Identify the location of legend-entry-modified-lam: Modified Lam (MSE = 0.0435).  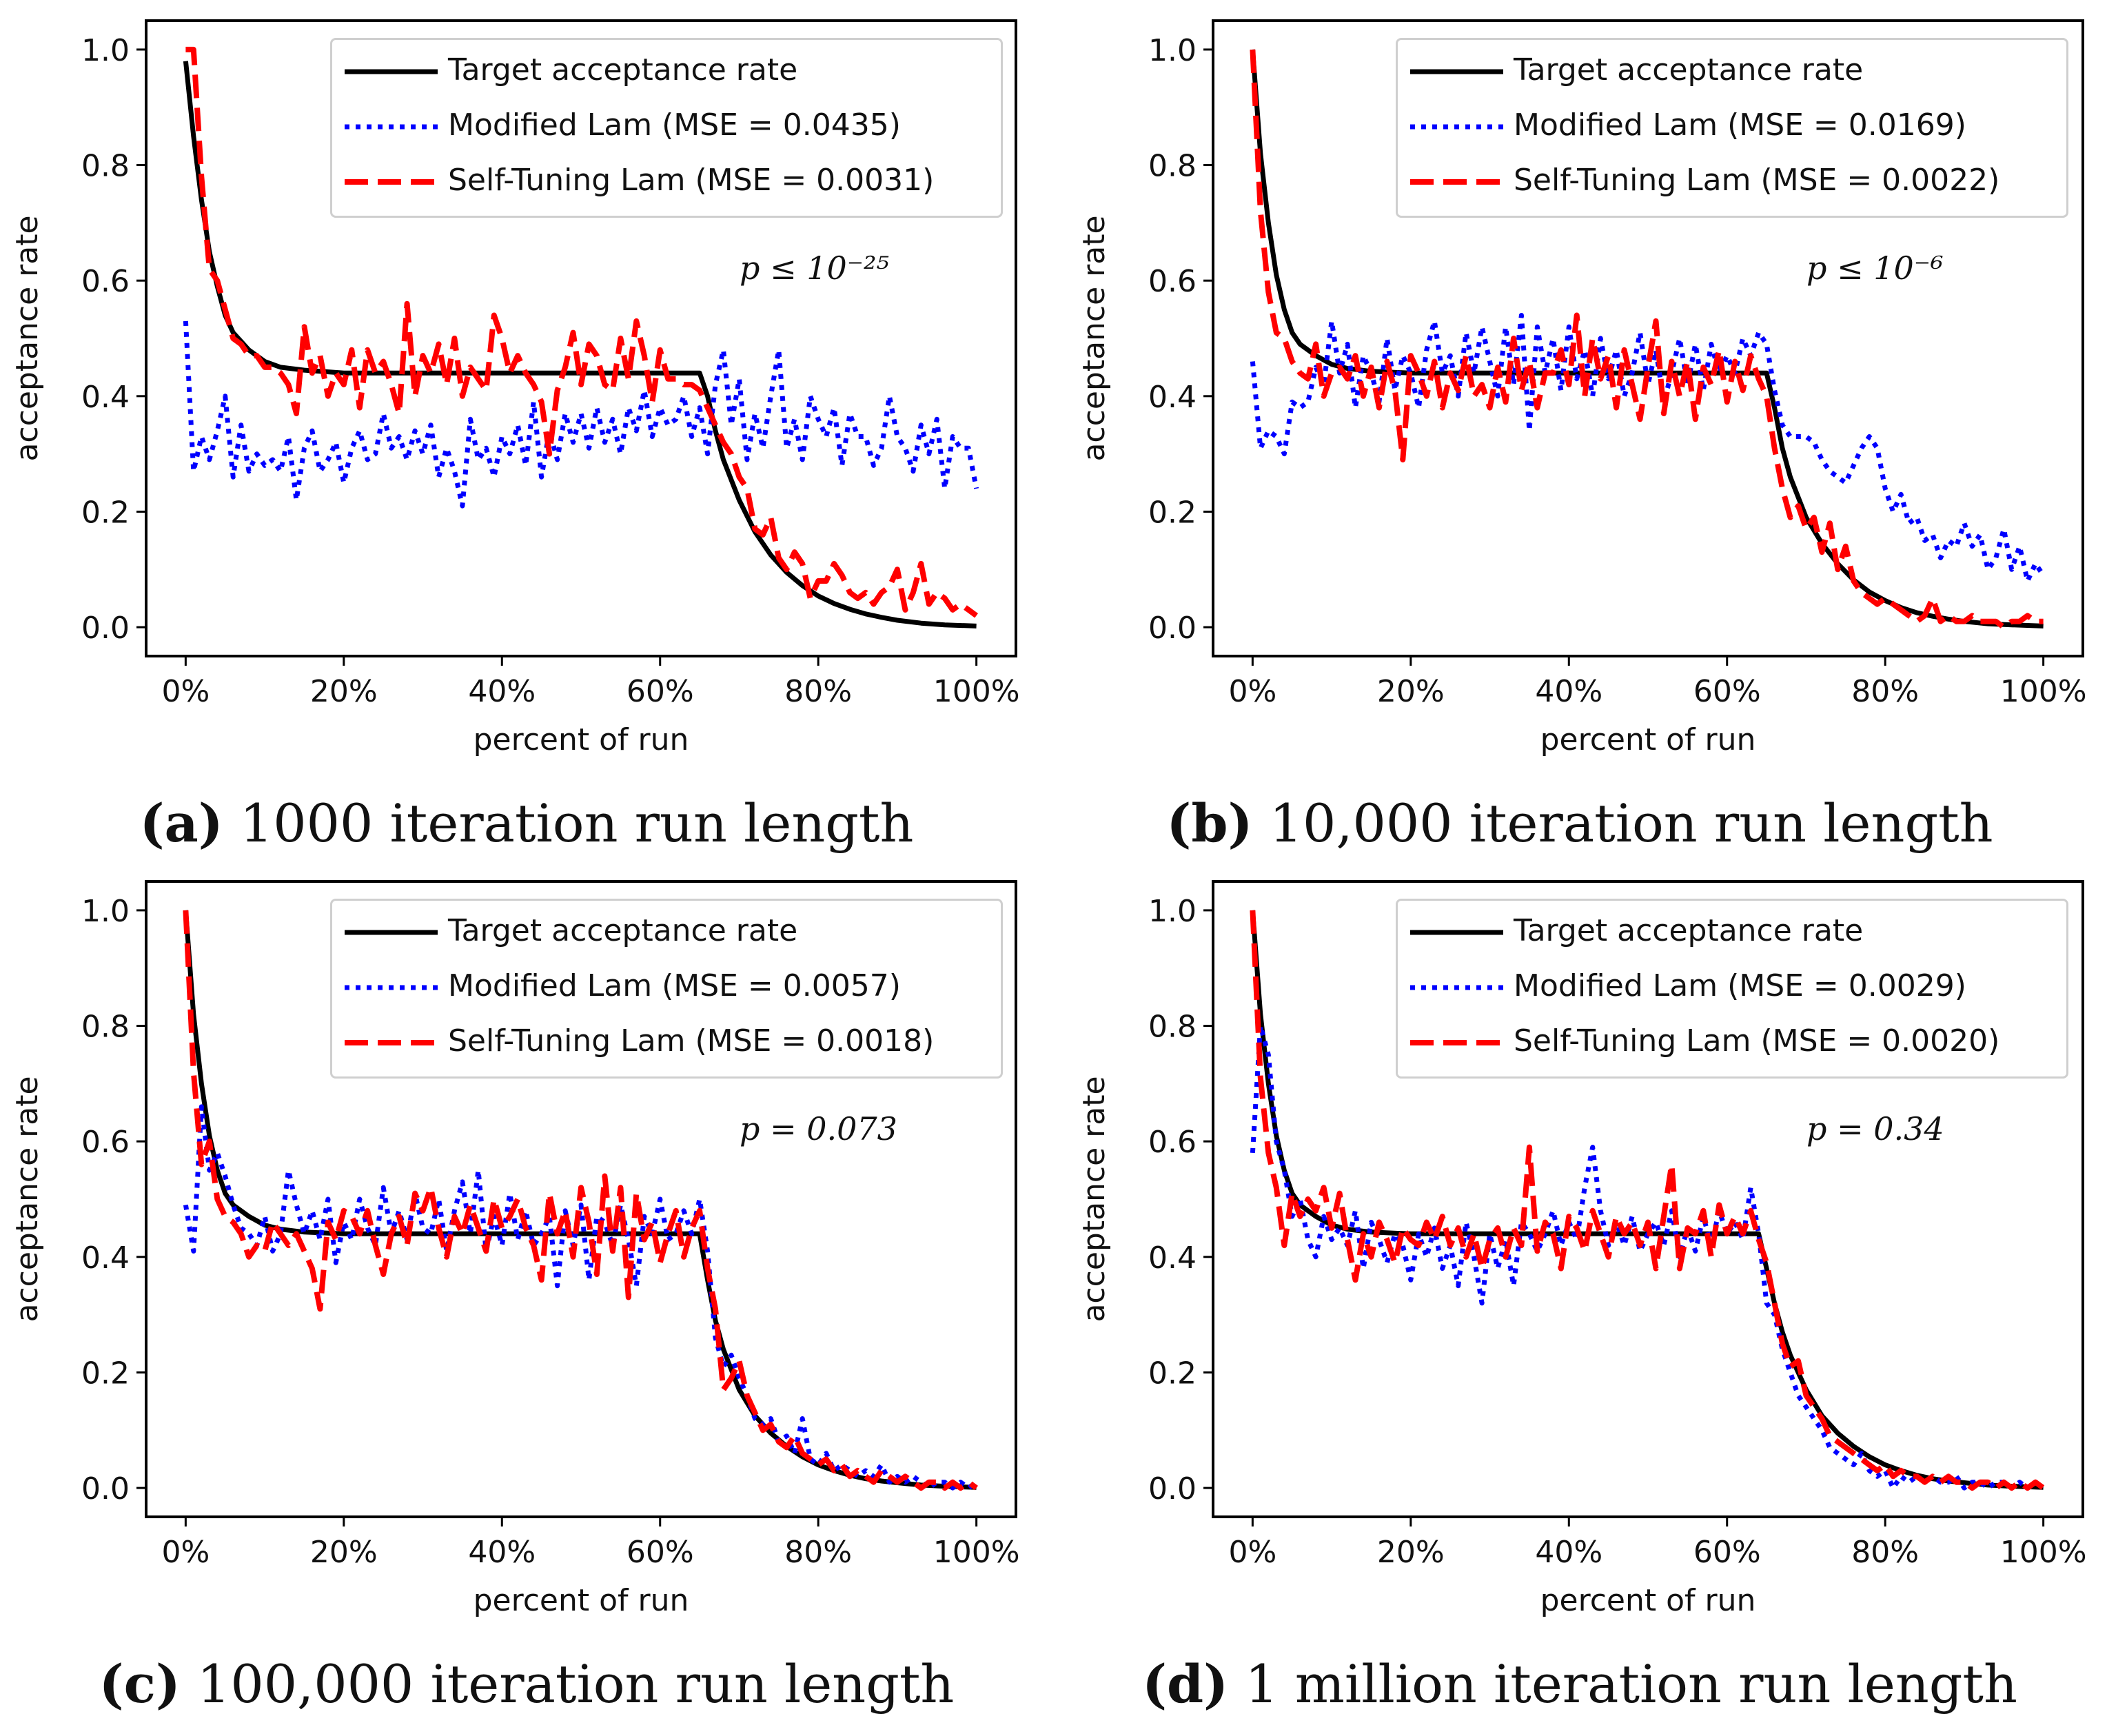
(666, 127).